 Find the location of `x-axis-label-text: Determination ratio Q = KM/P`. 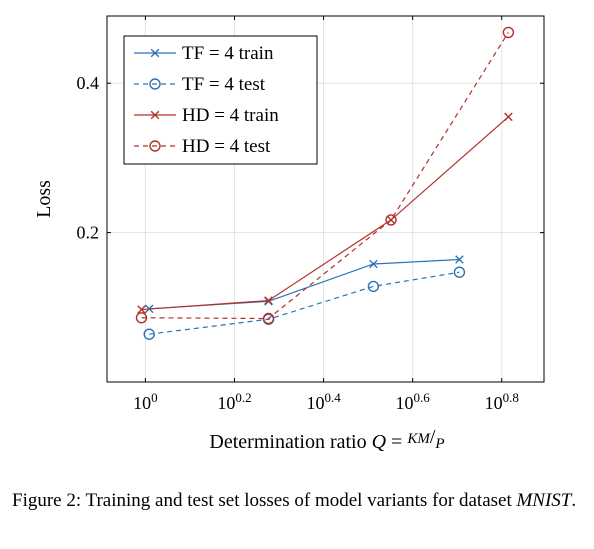

x-axis-label-text: Determination ratio Q = KM/P is located at coordinates (326, 439).